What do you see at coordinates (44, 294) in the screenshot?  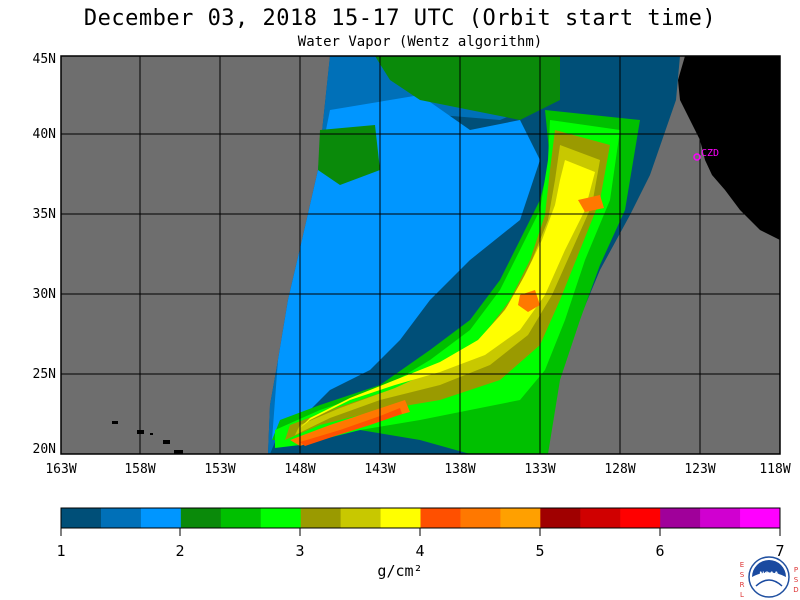 I see `lat-label-30n: 30N` at bounding box center [44, 294].